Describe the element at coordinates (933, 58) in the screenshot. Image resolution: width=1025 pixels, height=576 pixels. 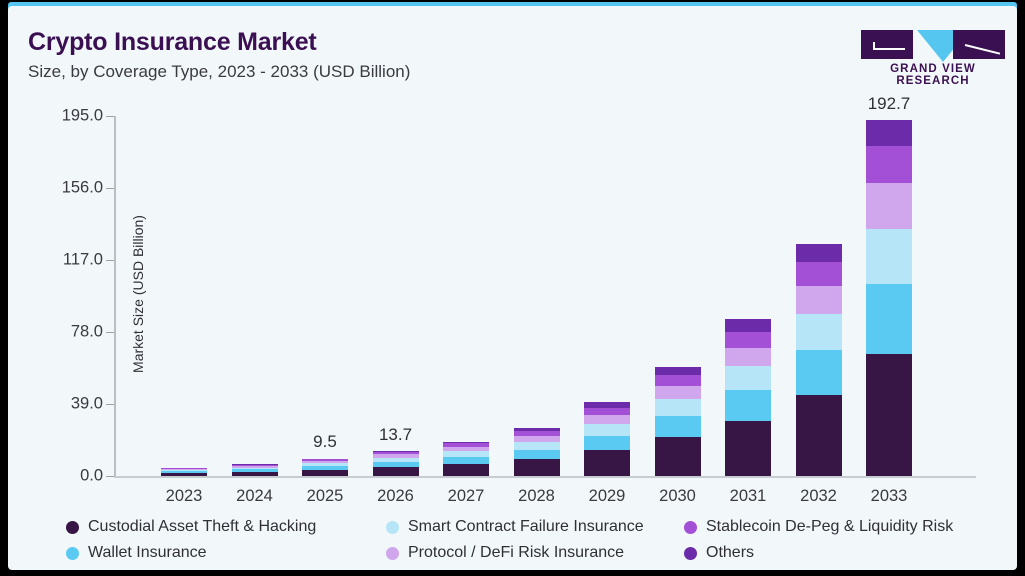
I see `grand-view-research-logo: GRAND VIEW RESEARCH` at that location.